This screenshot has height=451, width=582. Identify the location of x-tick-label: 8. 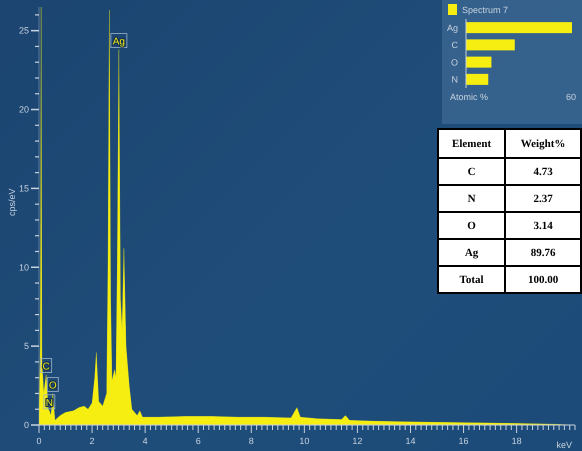
(251, 441).